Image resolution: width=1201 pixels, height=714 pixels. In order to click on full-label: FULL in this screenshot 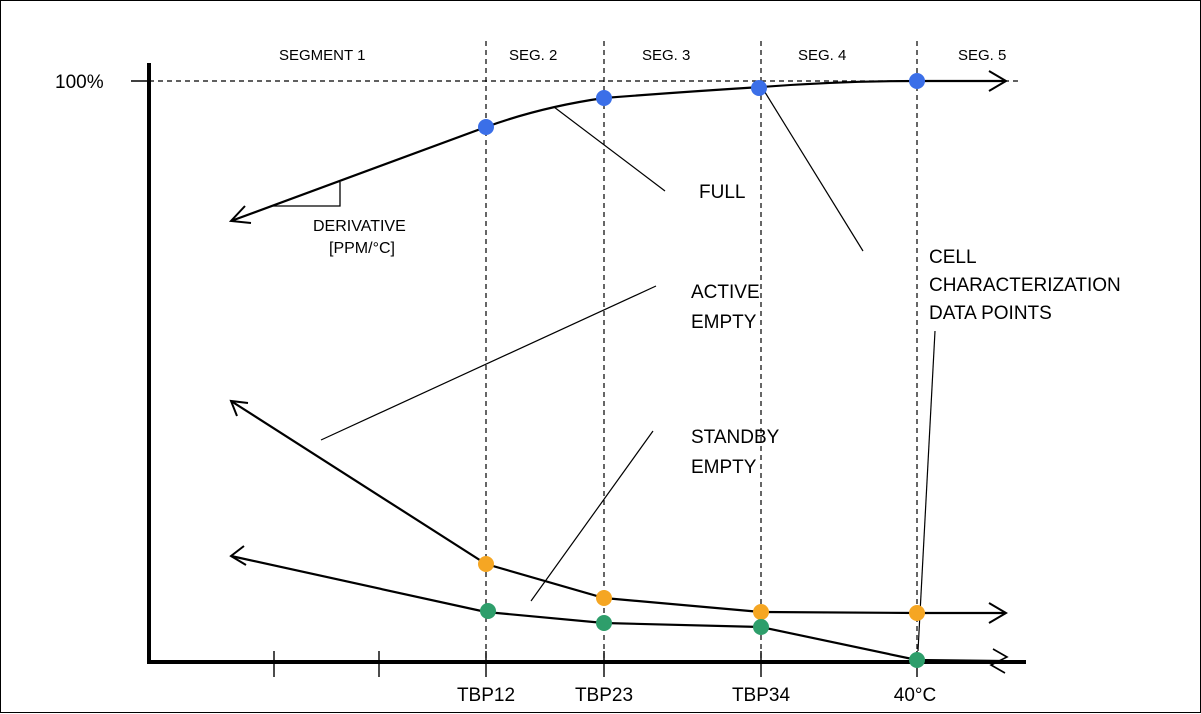, I will do `click(722, 192)`.